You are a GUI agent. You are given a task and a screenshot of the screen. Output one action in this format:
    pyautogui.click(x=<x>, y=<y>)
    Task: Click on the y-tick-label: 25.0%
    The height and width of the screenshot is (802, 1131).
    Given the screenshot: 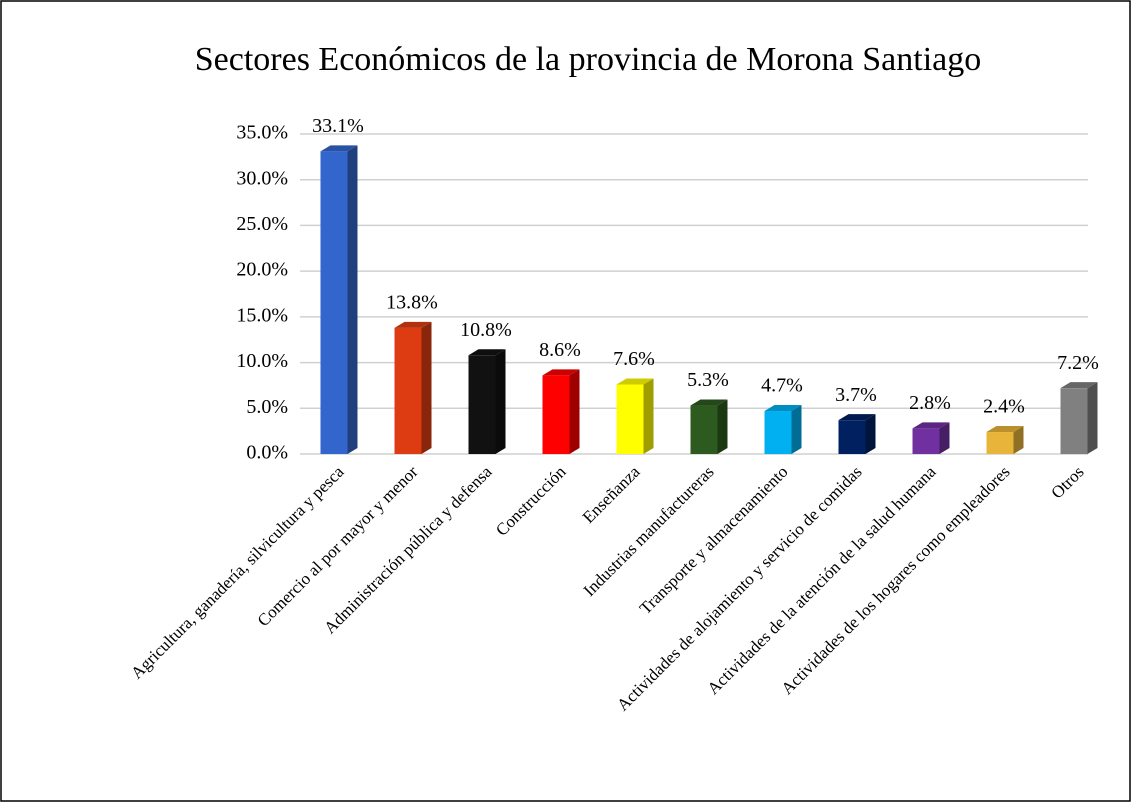 What is the action you would take?
    pyautogui.click(x=262, y=224)
    